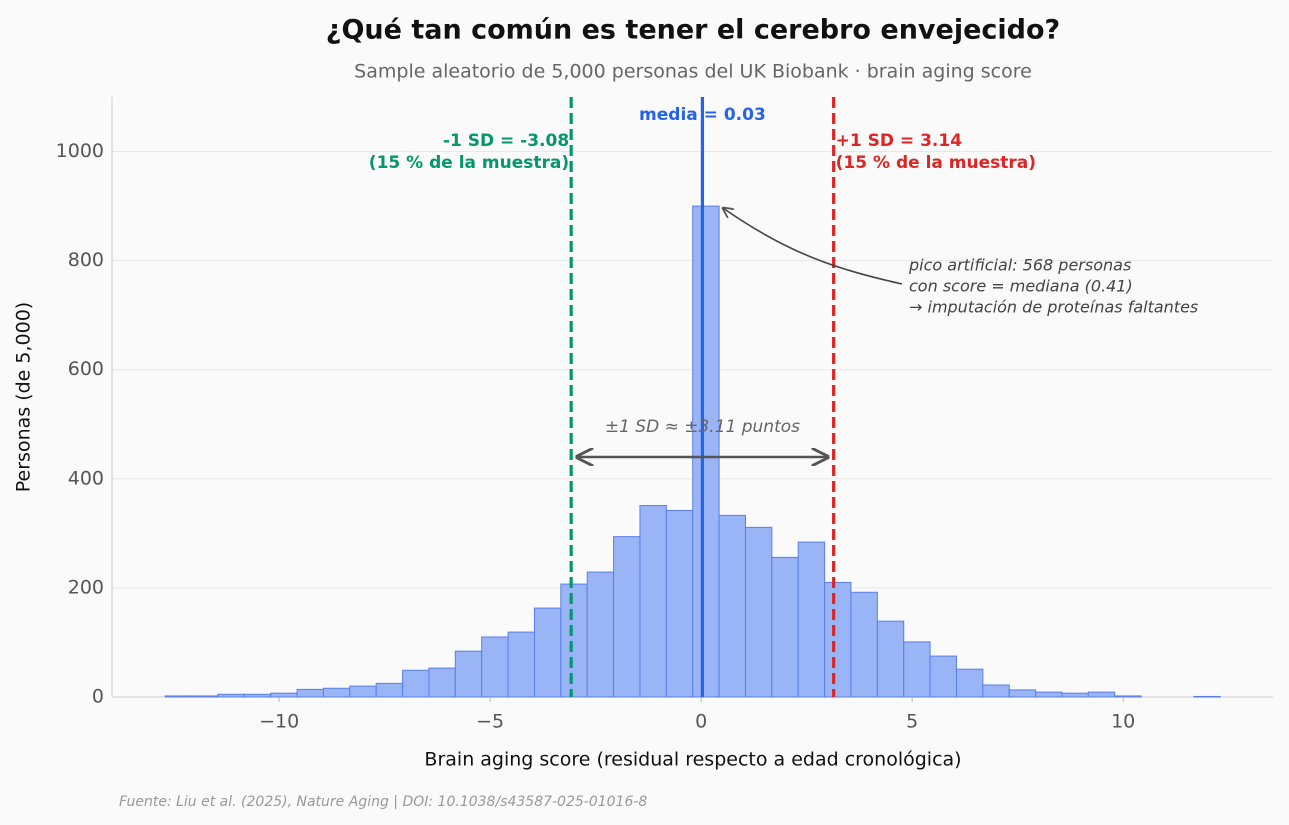 This screenshot has width=1289, height=825. What do you see at coordinates (80, 151) in the screenshot?
I see `y-tick-label: 1000` at bounding box center [80, 151].